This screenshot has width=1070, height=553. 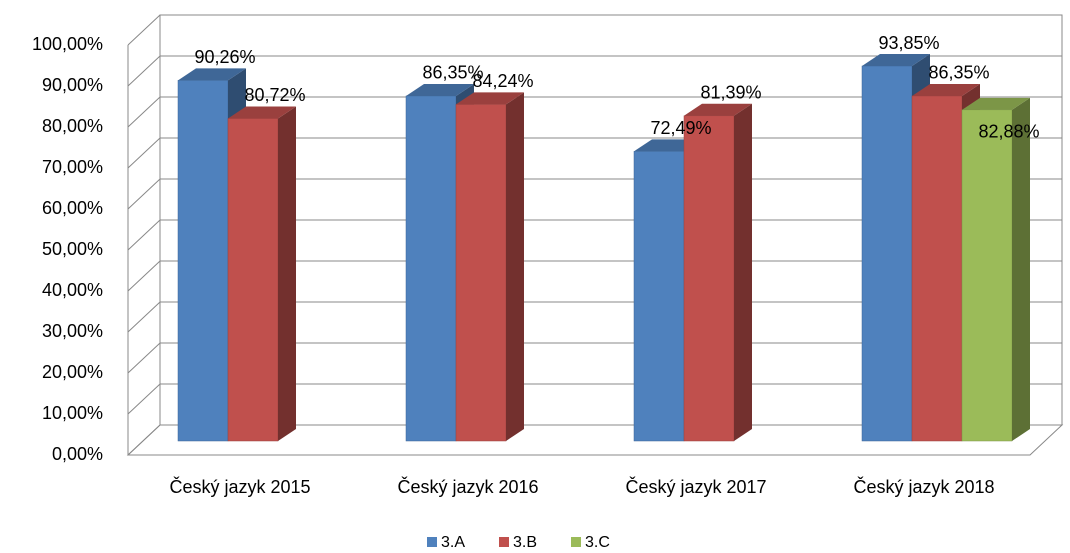 What do you see at coordinates (77, 454) in the screenshot?
I see `y-tick-label: 0,00%` at bounding box center [77, 454].